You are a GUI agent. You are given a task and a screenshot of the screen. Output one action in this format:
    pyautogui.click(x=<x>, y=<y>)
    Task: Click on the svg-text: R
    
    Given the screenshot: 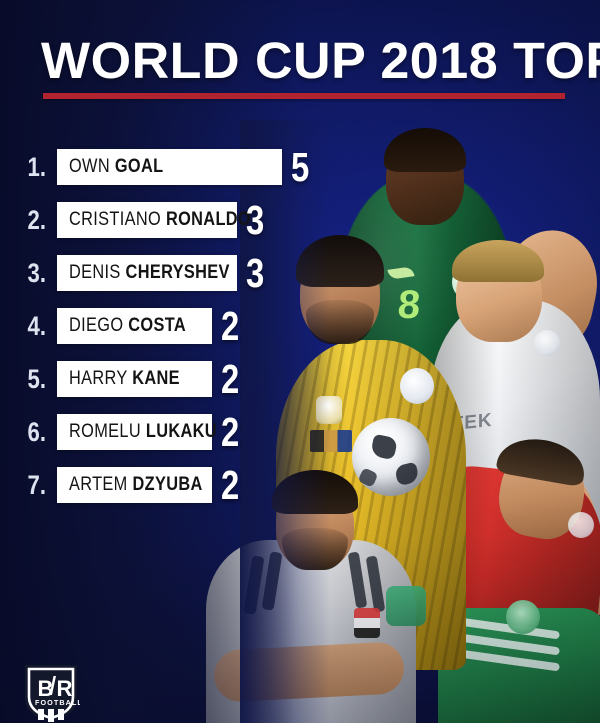 What is the action you would take?
    pyautogui.click(x=65, y=688)
    